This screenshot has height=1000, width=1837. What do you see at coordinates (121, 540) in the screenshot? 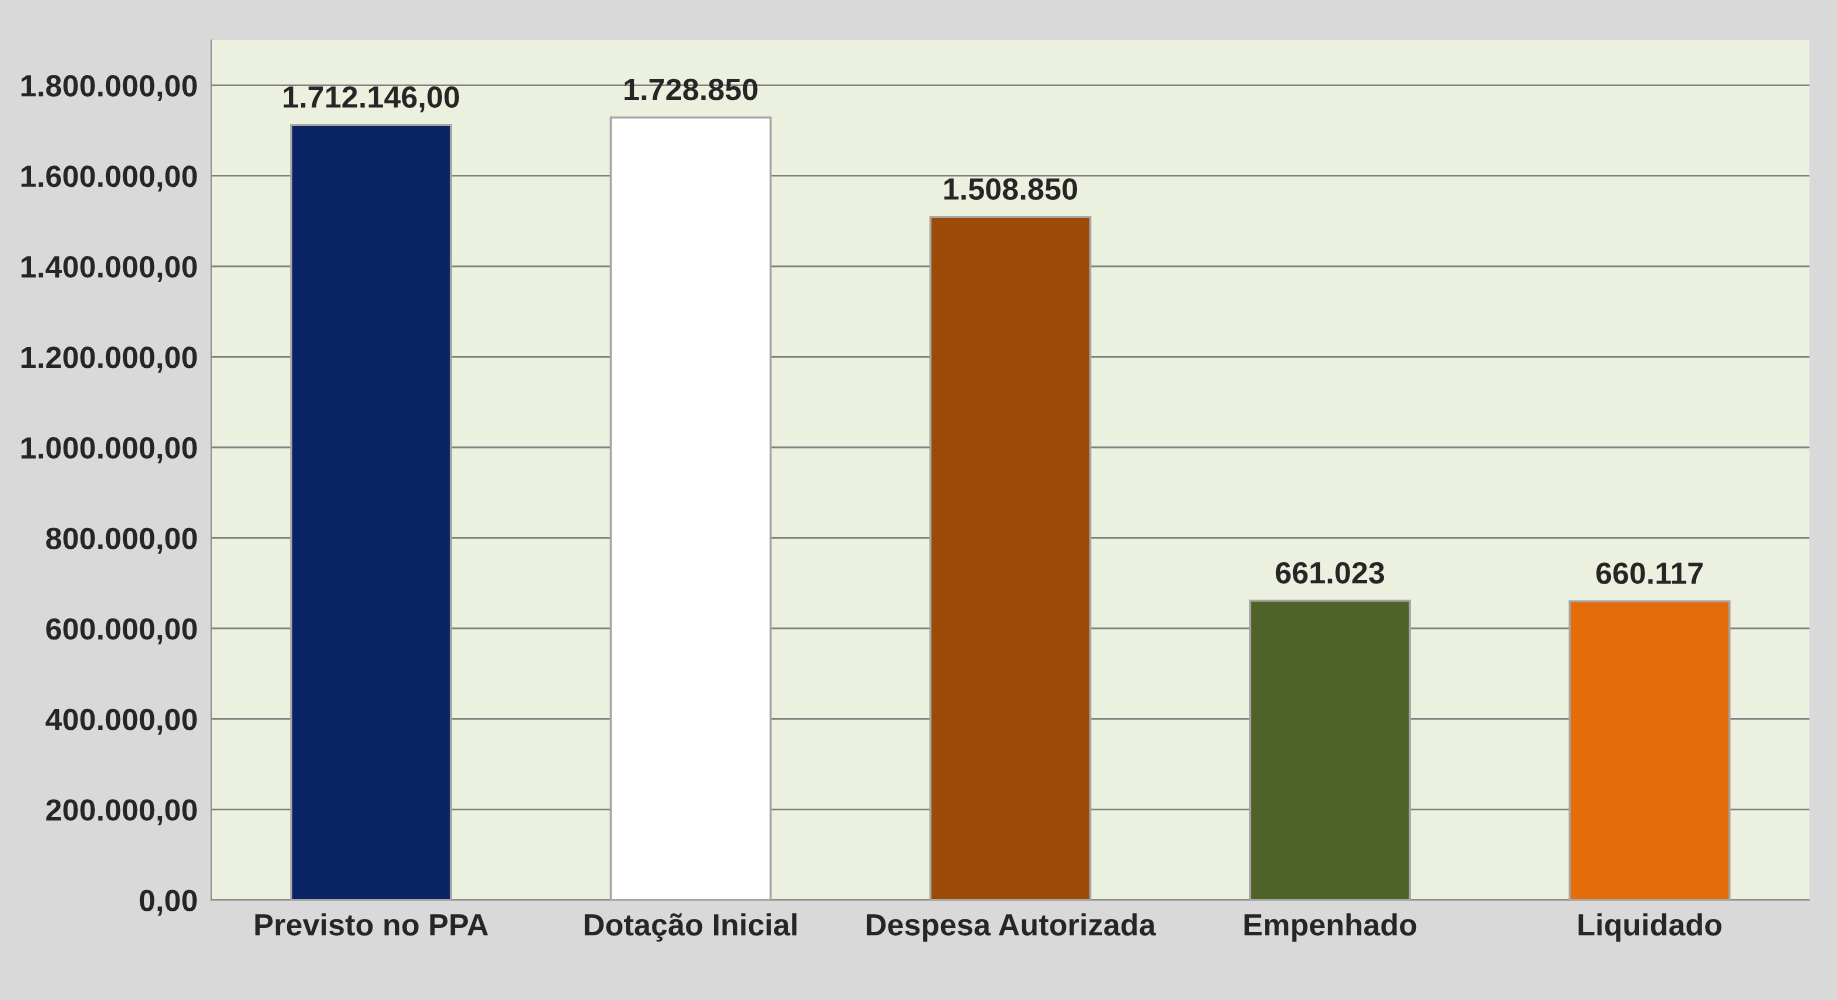
I see `y-tick-label: 800.000,00` at bounding box center [121, 540].